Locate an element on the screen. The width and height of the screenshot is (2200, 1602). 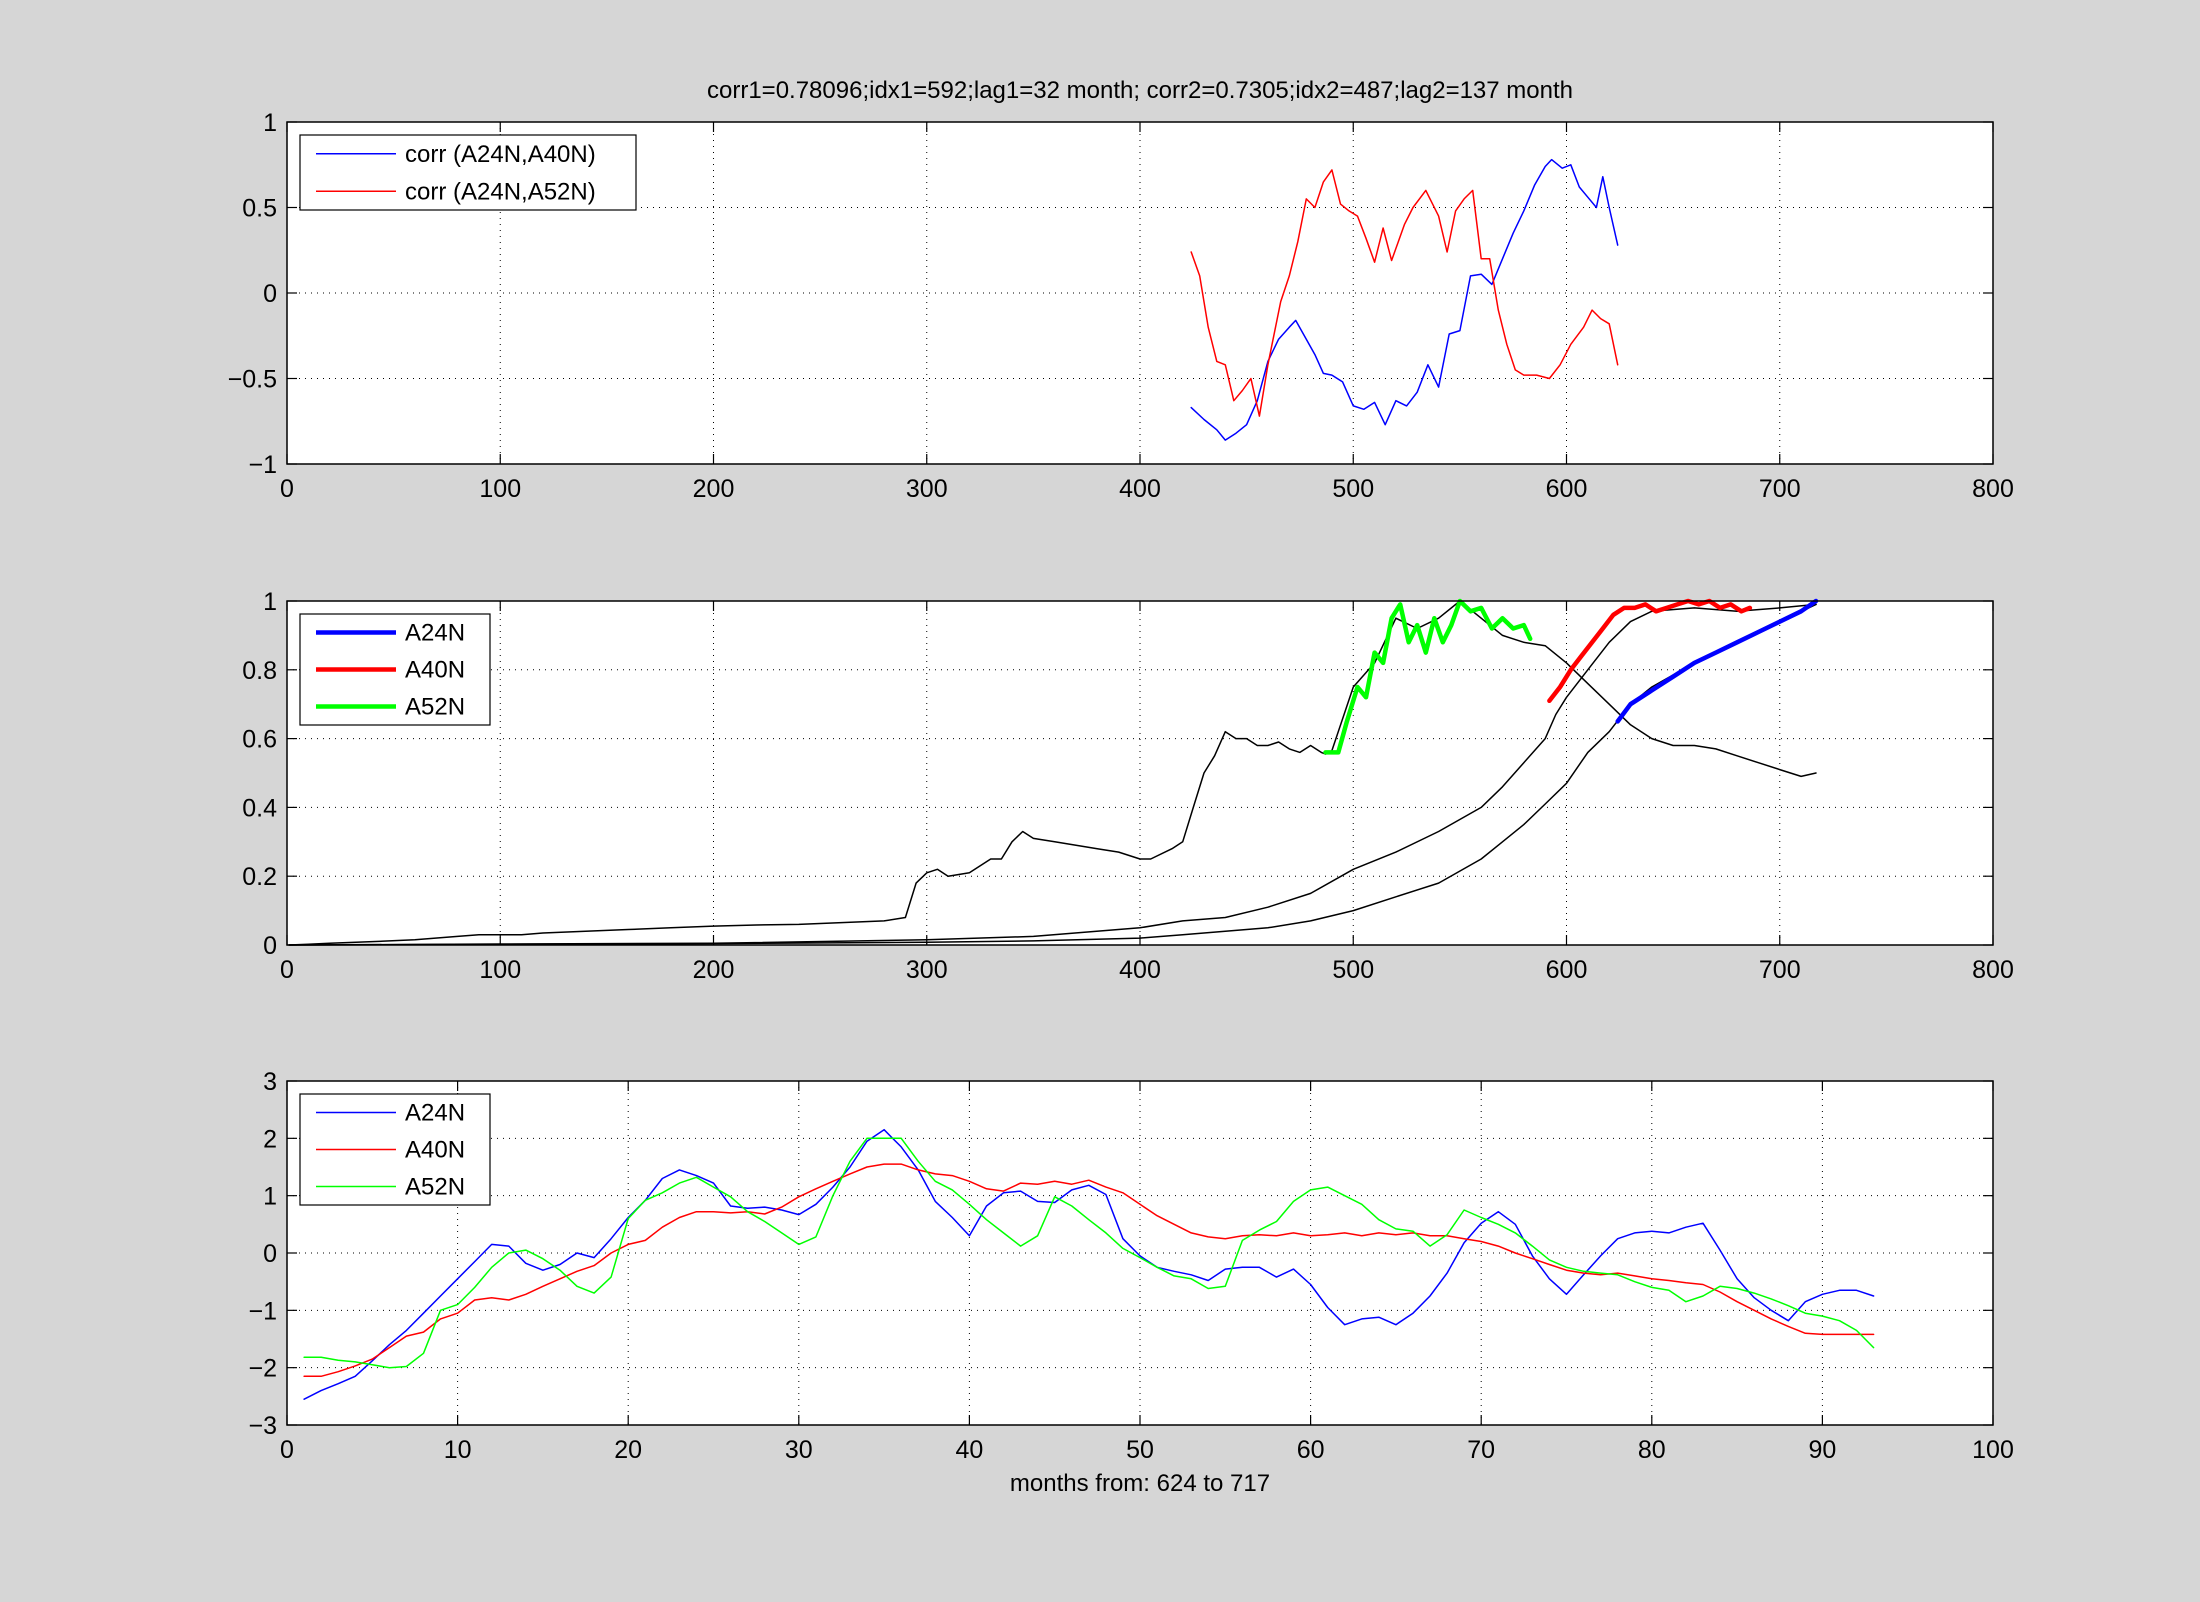
legend-label: corr (A24N,A52N) is located at coordinates (500, 191).